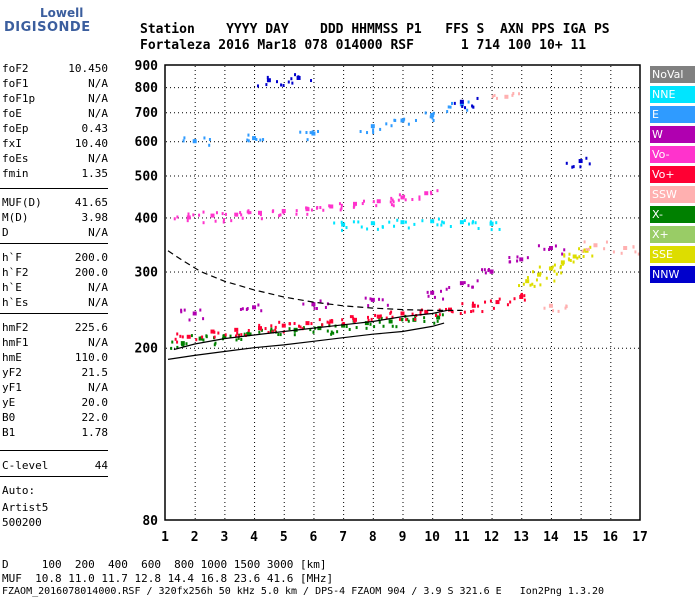 This screenshot has height=600, width=700. Describe the element at coordinates (95, 128) in the screenshot. I see `param-value: 0.43` at that location.